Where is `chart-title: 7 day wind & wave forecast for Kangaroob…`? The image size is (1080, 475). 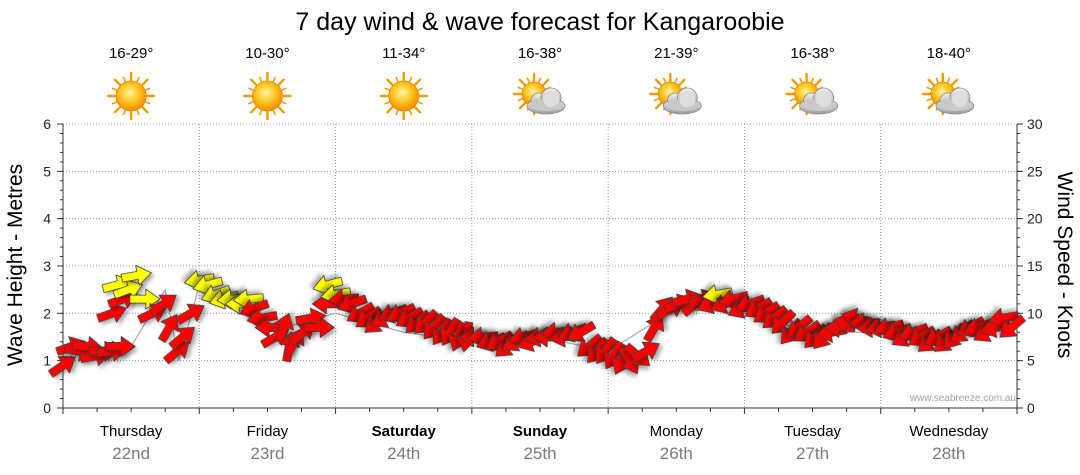 chart-title: 7 day wind & wave forecast for Kangaroob… is located at coordinates (539, 22).